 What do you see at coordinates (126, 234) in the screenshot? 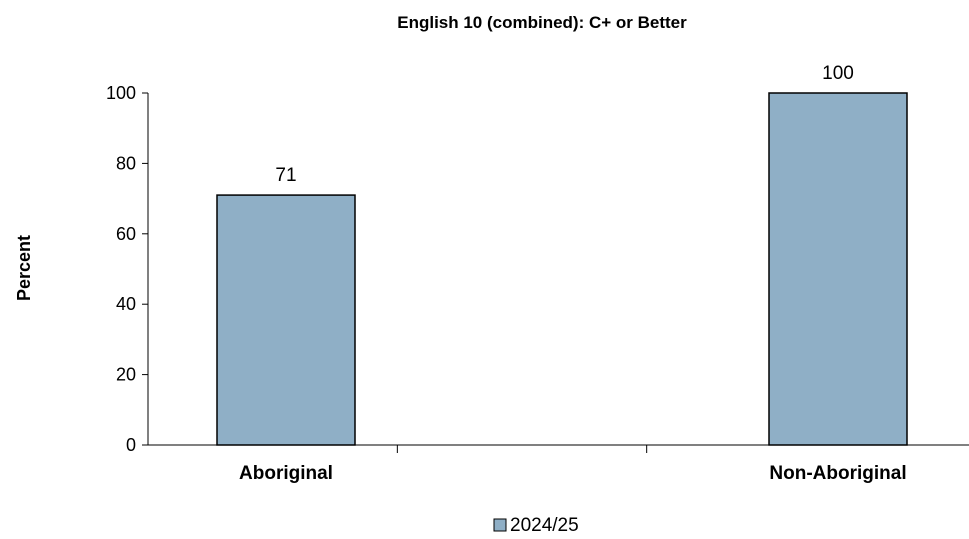
I see `y-tick-label: 60` at bounding box center [126, 234].